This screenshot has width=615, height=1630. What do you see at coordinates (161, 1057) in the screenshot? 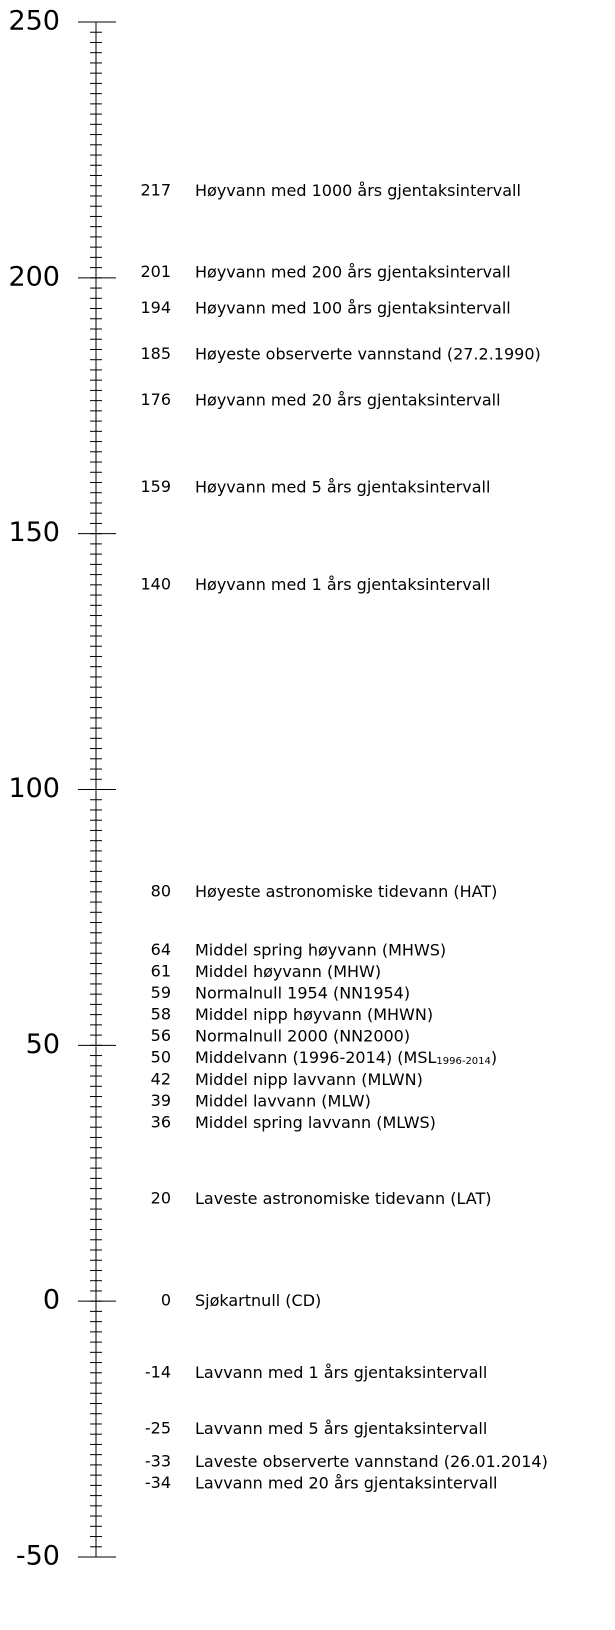
I see `level-value: 50` at bounding box center [161, 1057].